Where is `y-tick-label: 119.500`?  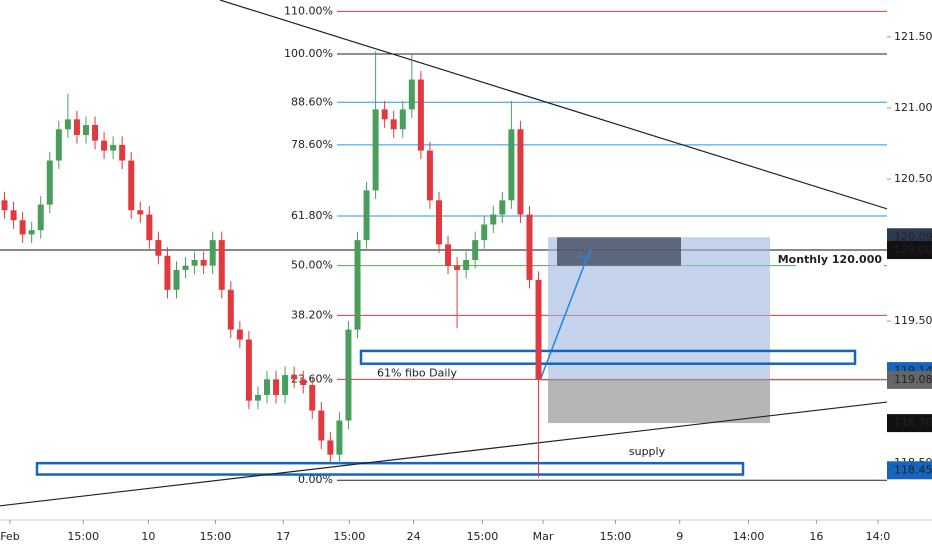 y-tick-label: 119.500 is located at coordinates (913, 320).